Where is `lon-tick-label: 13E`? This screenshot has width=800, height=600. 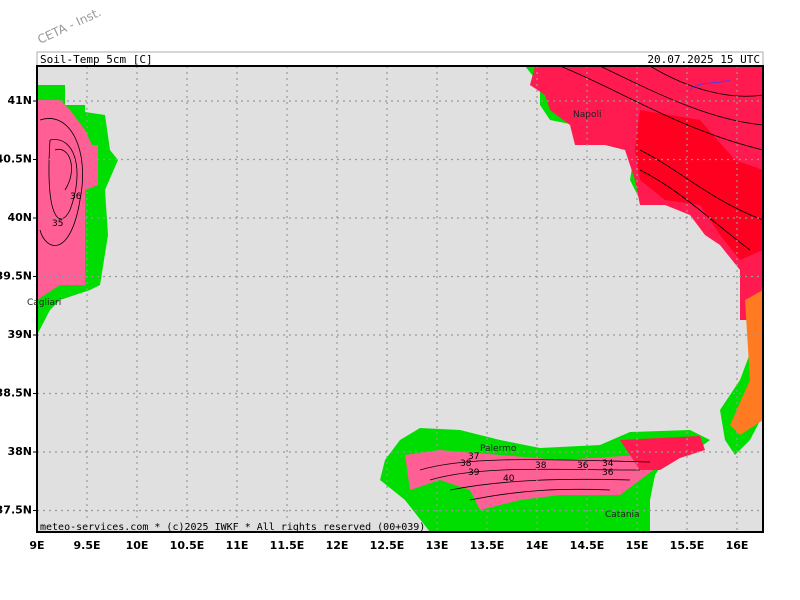 lon-tick-label: 13E is located at coordinates (437, 545).